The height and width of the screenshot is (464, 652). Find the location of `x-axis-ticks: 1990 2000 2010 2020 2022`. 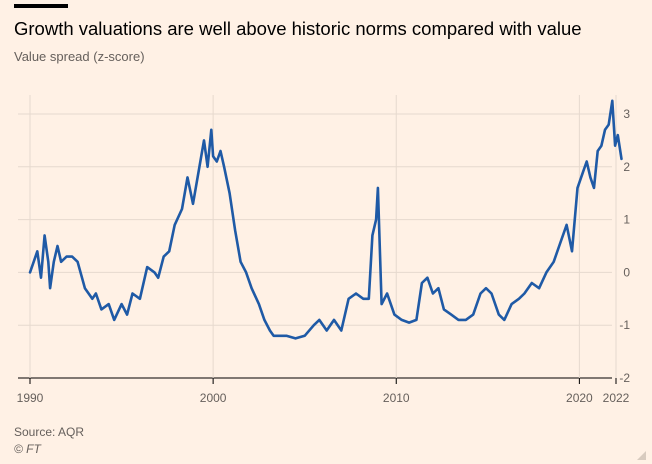

x-axis-ticks: 1990 2000 2010 2020 2022 is located at coordinates (323, 391).